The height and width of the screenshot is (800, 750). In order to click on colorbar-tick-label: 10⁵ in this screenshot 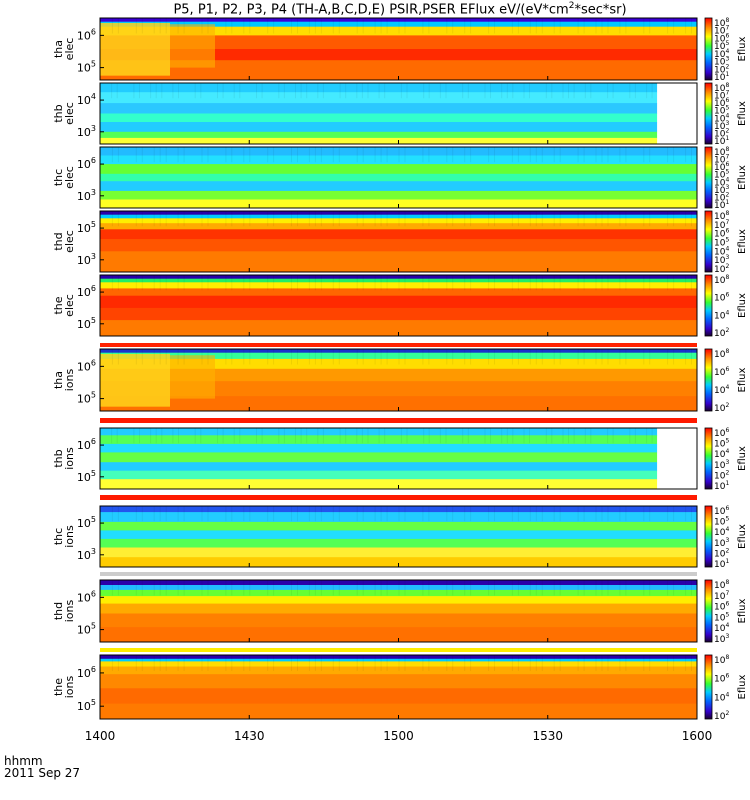, I will do `click(721, 617)`.